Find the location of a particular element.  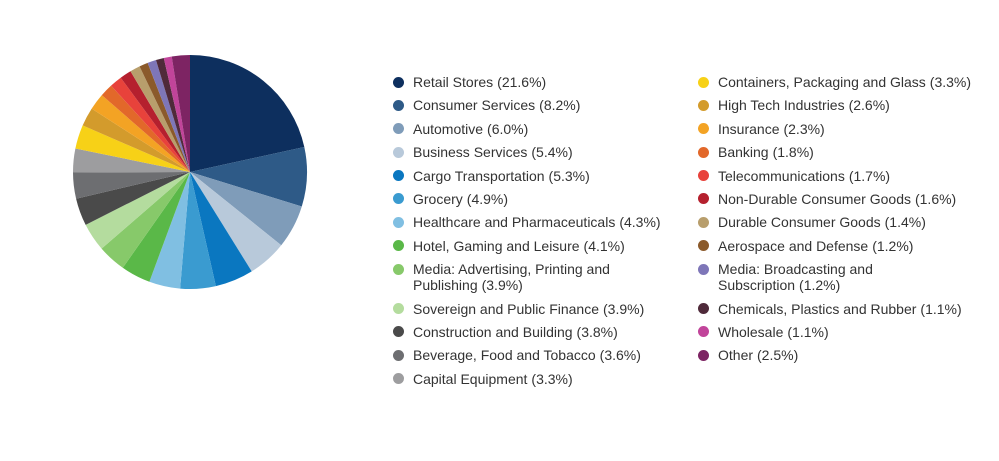

legend-label: Grocery is located at coordinates (438, 198).